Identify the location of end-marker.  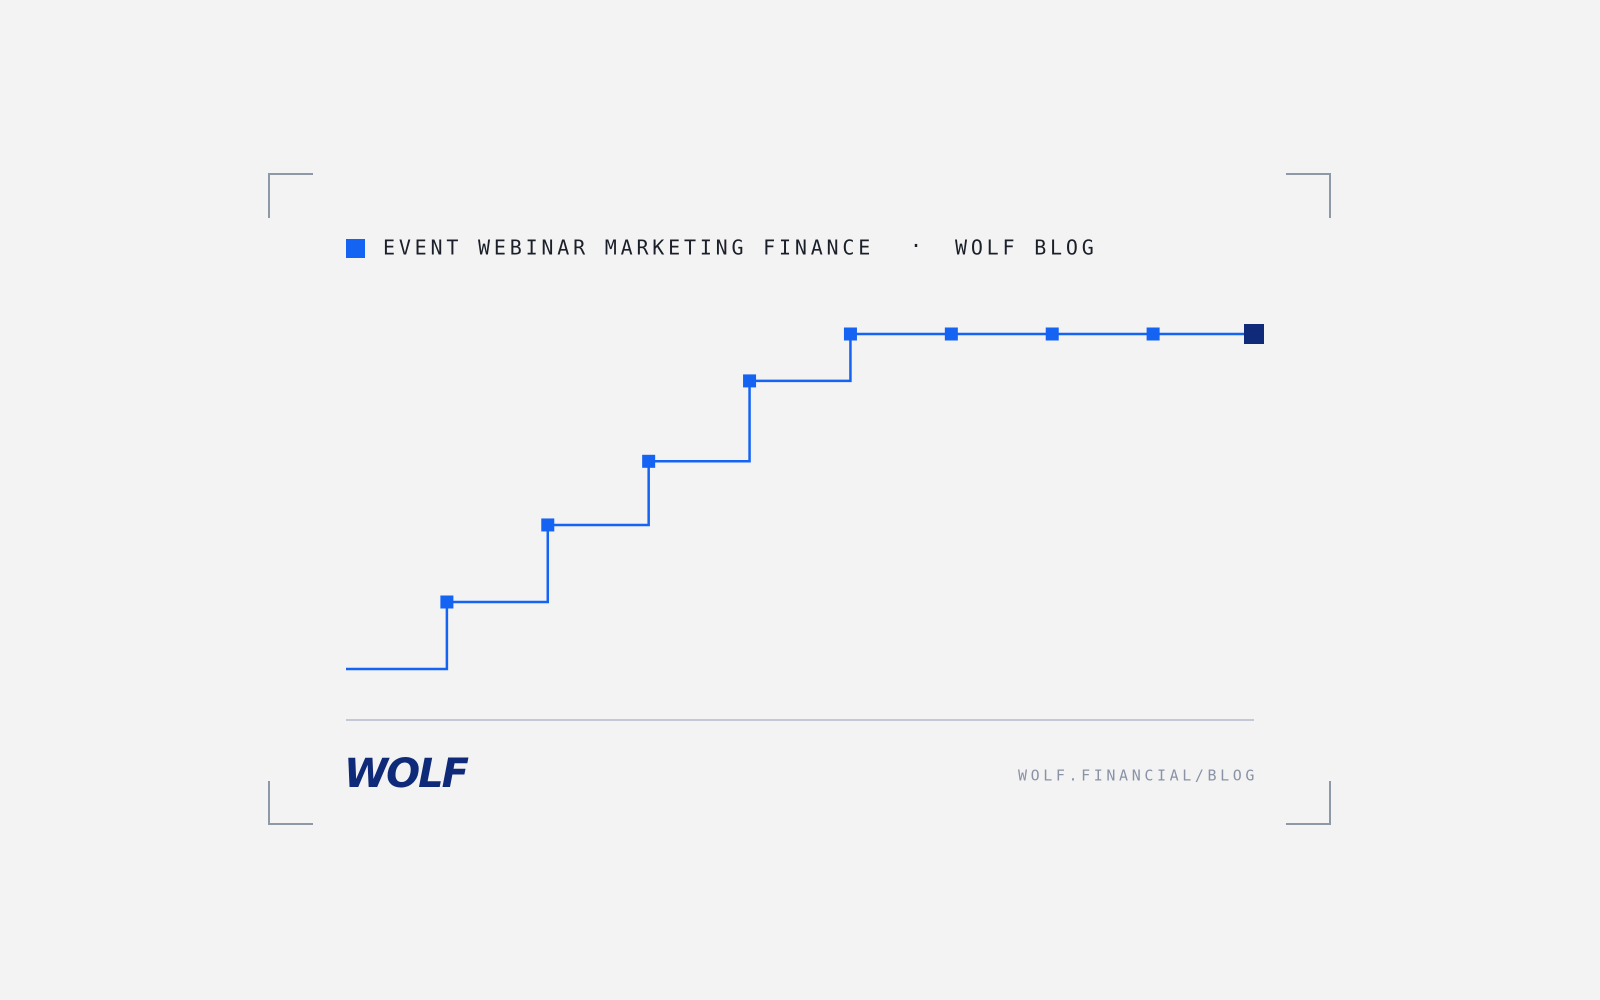
(1254, 334).